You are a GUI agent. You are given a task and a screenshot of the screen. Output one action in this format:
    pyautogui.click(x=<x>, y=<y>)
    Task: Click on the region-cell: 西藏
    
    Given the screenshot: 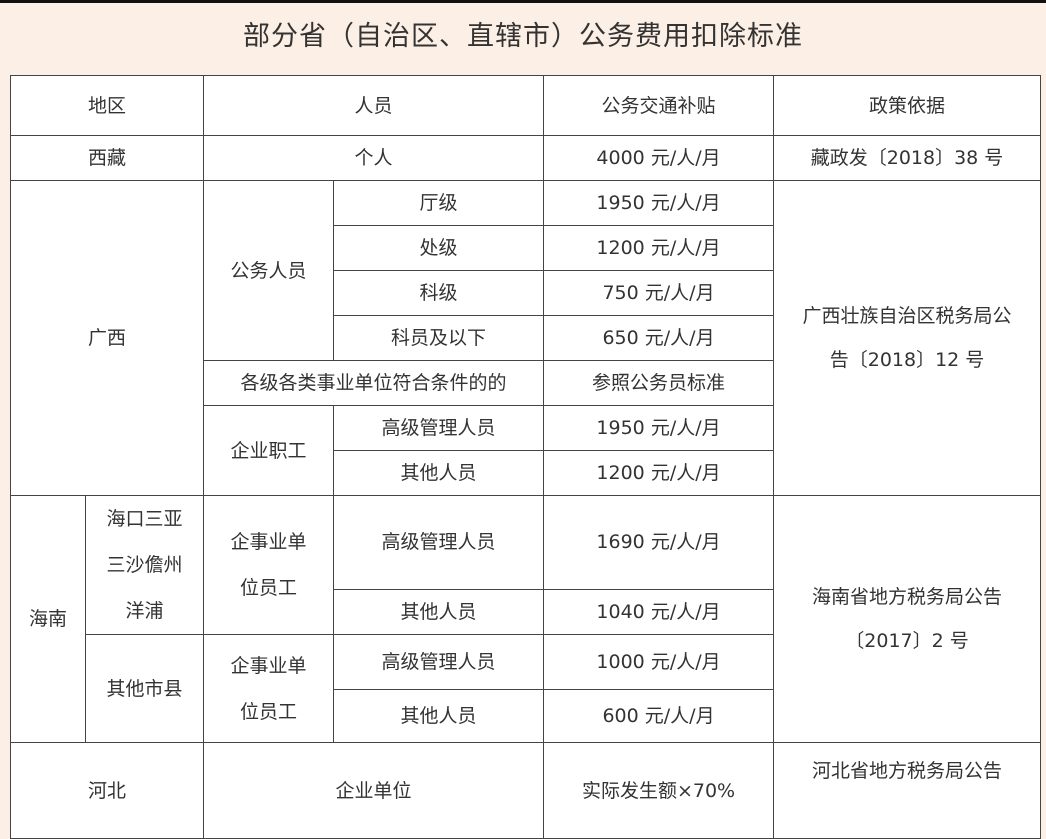 What is the action you would take?
    pyautogui.click(x=107, y=158)
    